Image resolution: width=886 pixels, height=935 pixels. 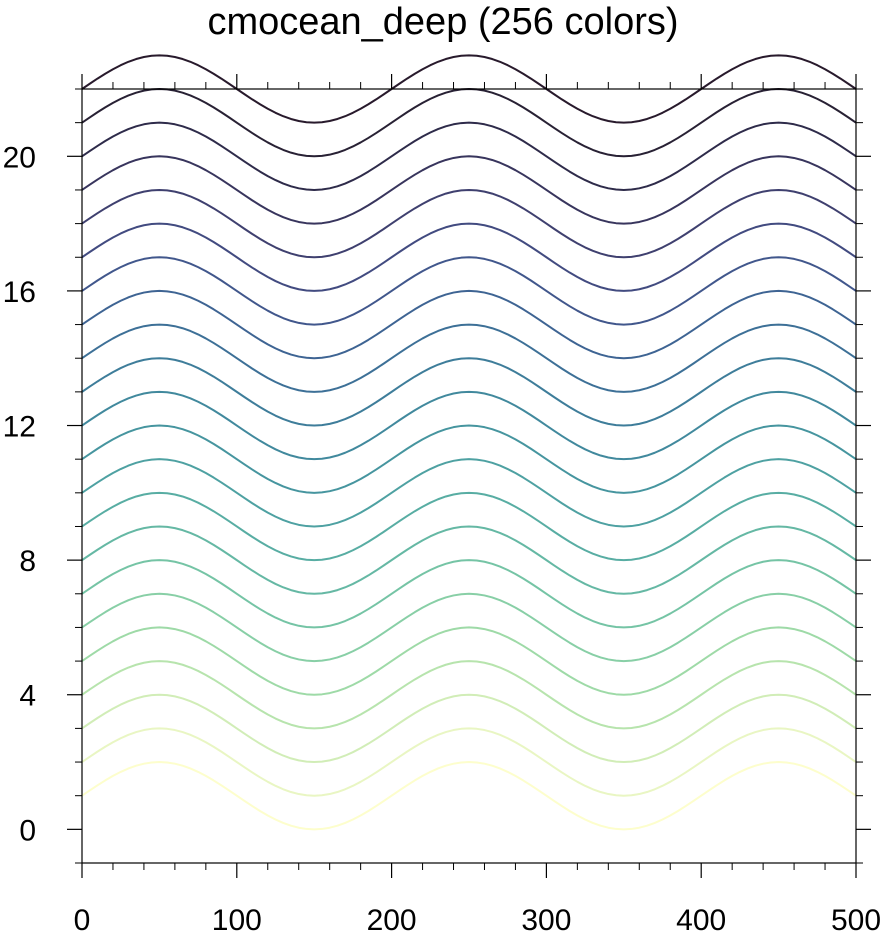 What do you see at coordinates (19, 292) in the screenshot?
I see `y-tick-label: 16` at bounding box center [19, 292].